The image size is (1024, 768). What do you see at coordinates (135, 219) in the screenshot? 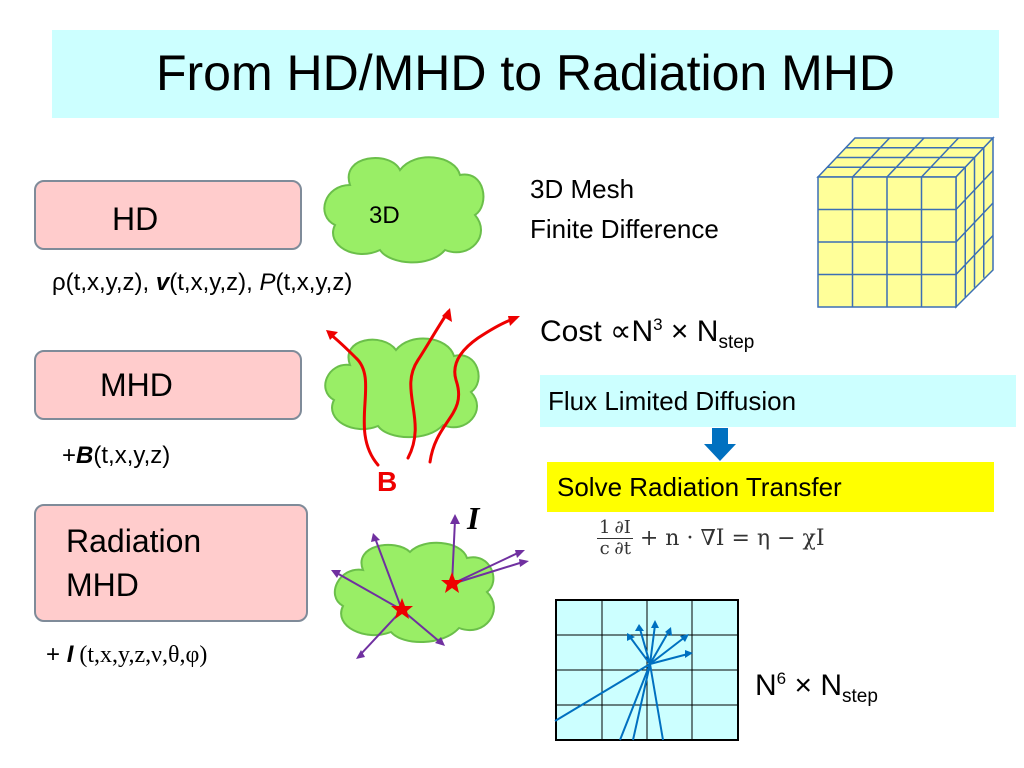
I see `hd-label: HD` at bounding box center [135, 219].